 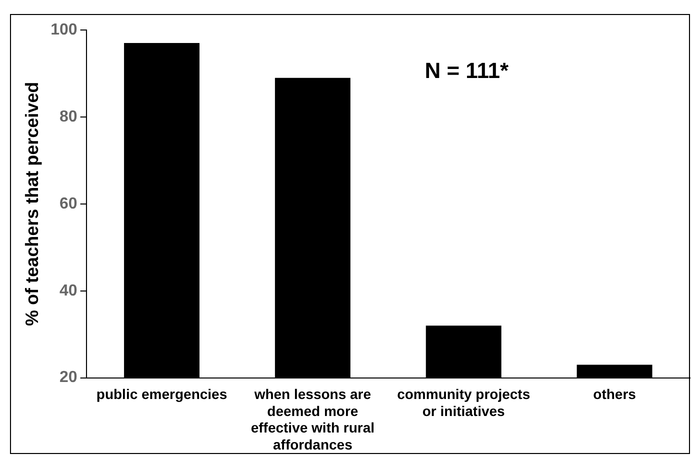 I want to click on annotation: N = 111*, so click(x=466, y=71).